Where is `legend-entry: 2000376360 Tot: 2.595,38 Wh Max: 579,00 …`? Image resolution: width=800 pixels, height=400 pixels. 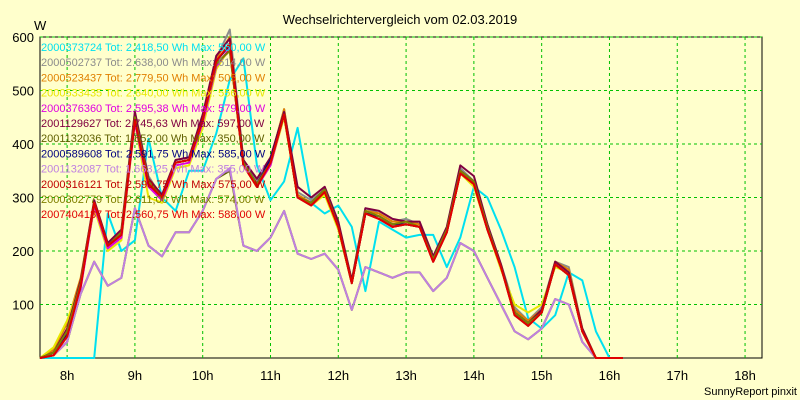
legend-entry: 2000376360 Tot: 2.595,38 Wh Max: 579,00 … is located at coordinates (153, 109).